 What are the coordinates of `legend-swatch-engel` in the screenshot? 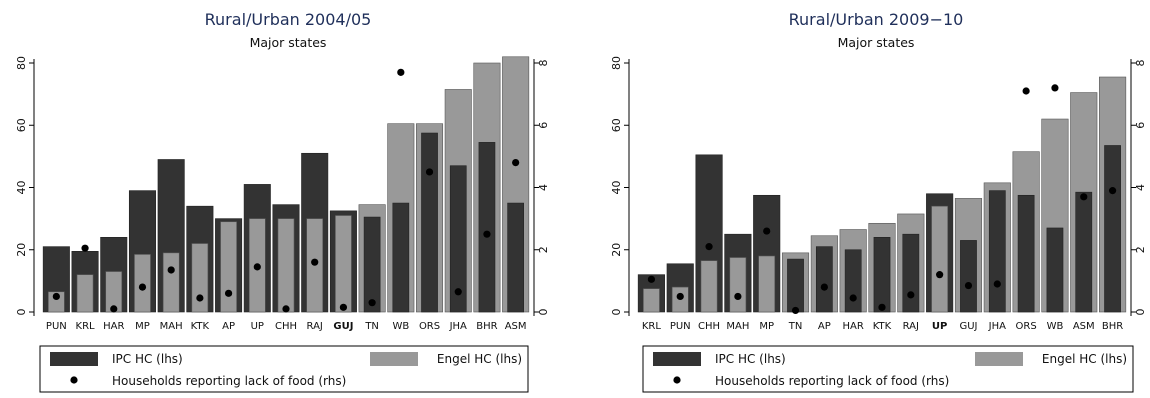 It's located at (394, 359).